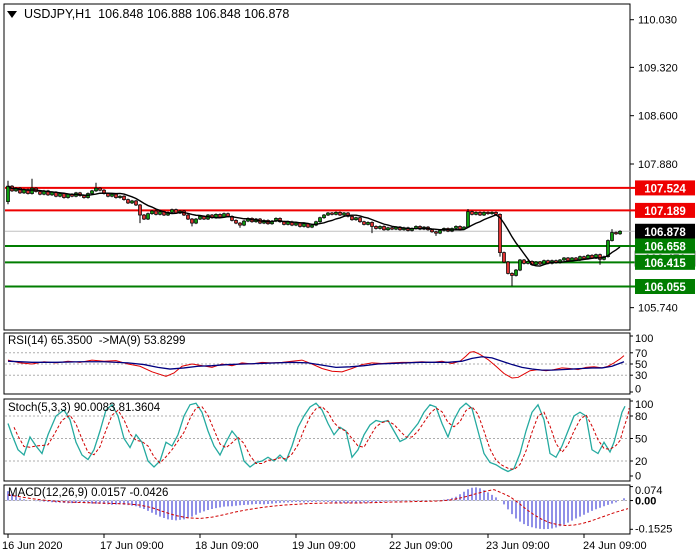  I want to click on svg-text: 30, so click(641, 376).